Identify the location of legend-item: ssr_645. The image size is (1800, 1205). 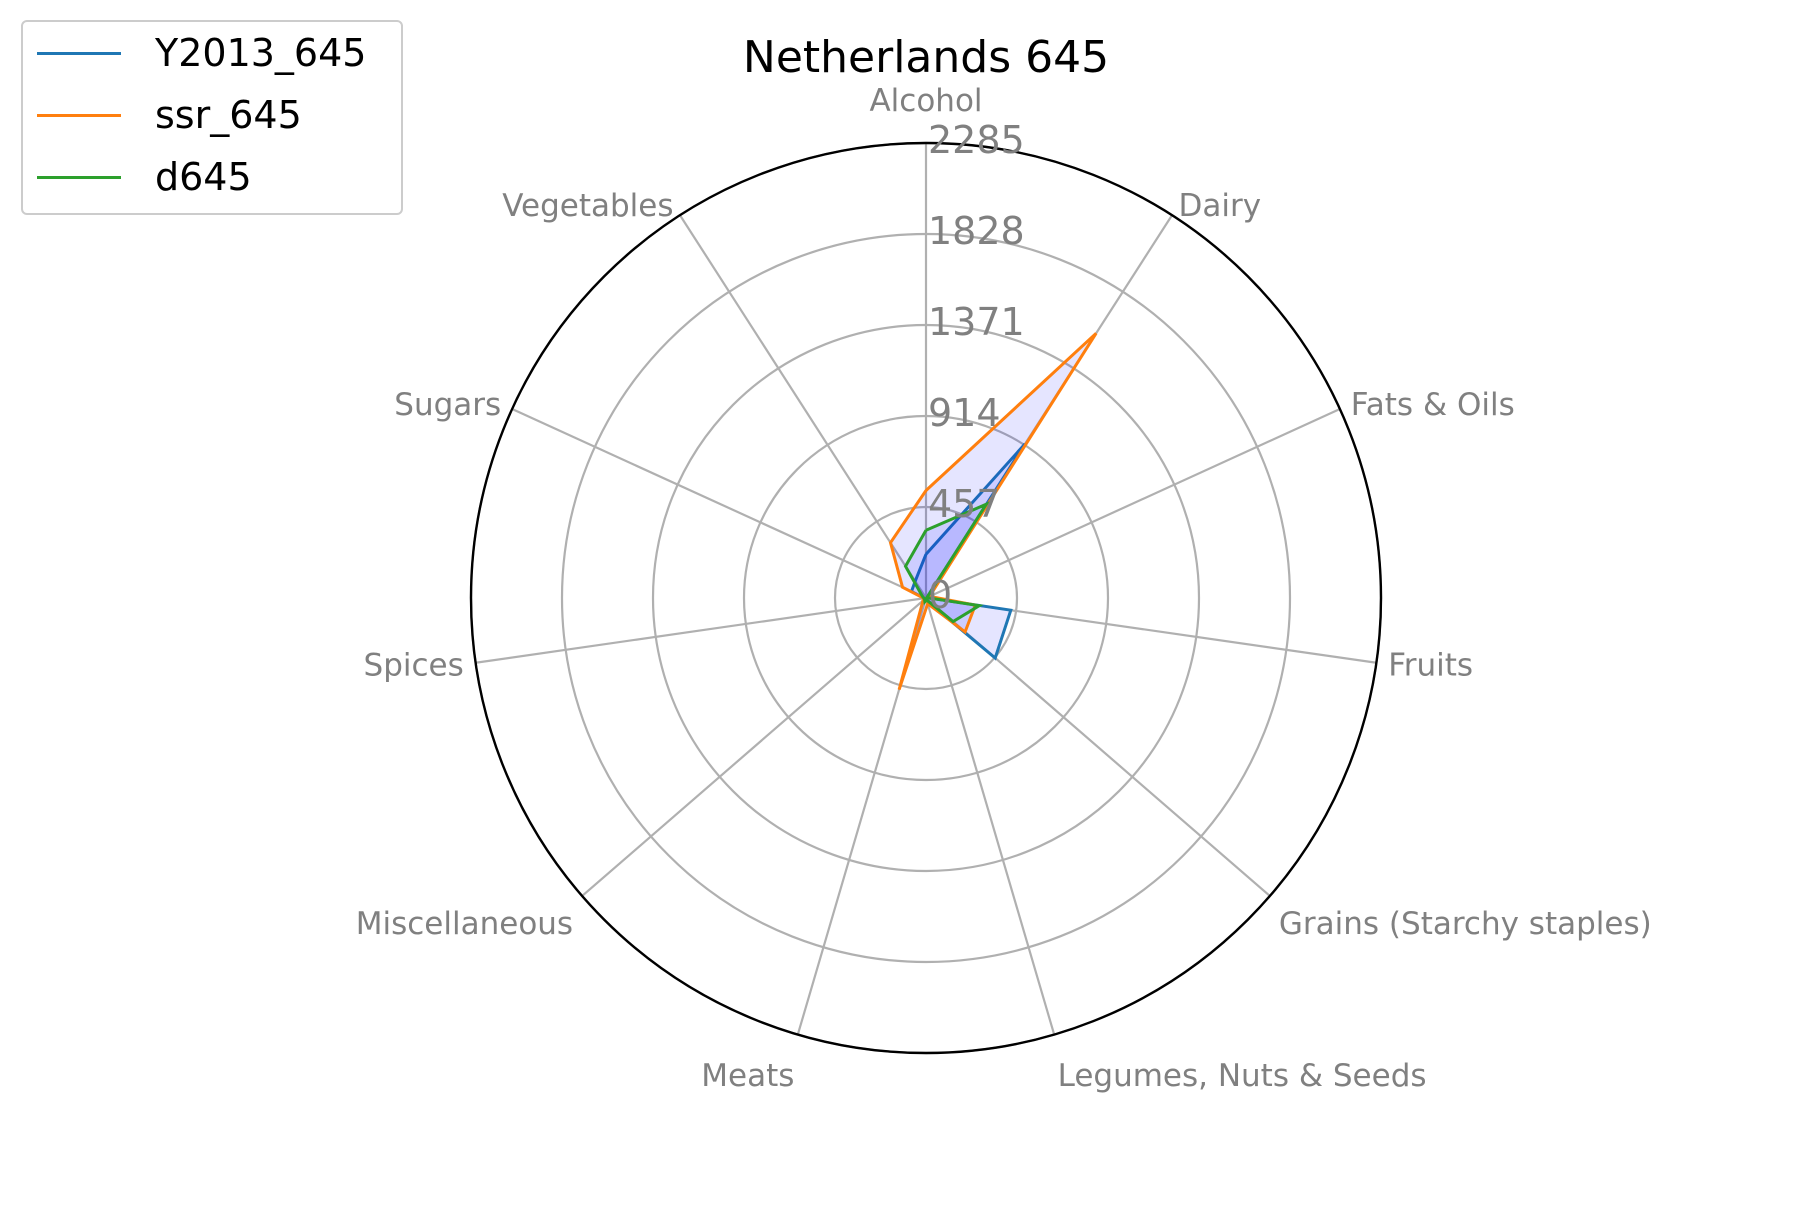
(169, 115).